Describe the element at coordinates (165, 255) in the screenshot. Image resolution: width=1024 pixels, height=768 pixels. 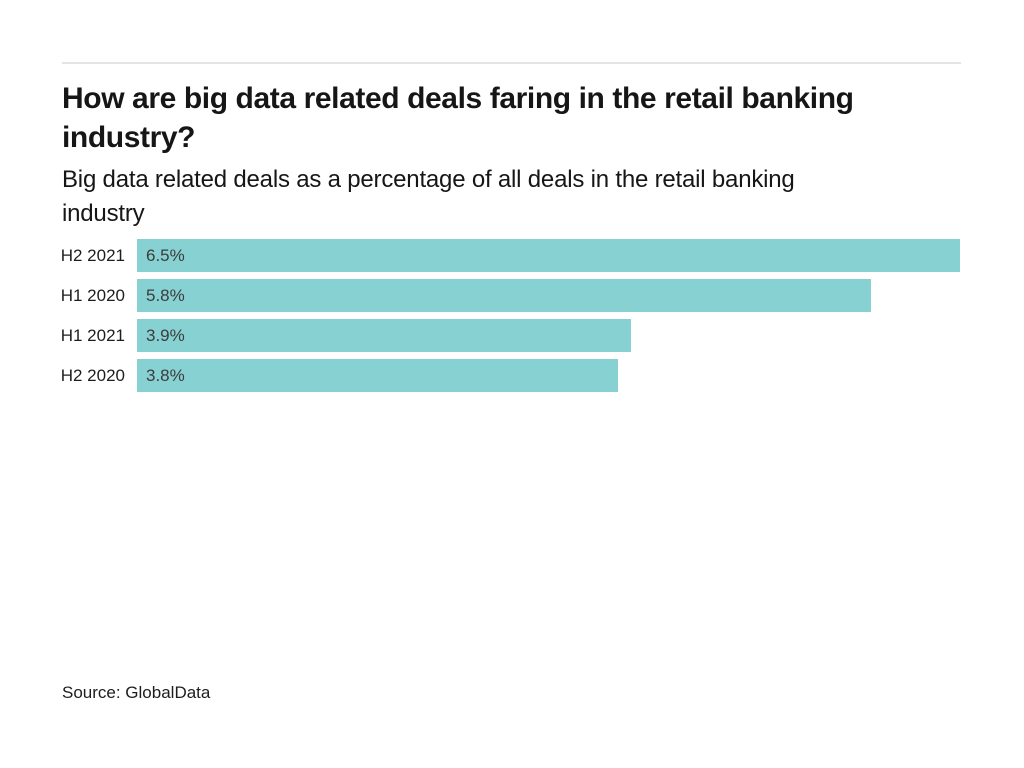
I see `value-label: 6.5%` at that location.